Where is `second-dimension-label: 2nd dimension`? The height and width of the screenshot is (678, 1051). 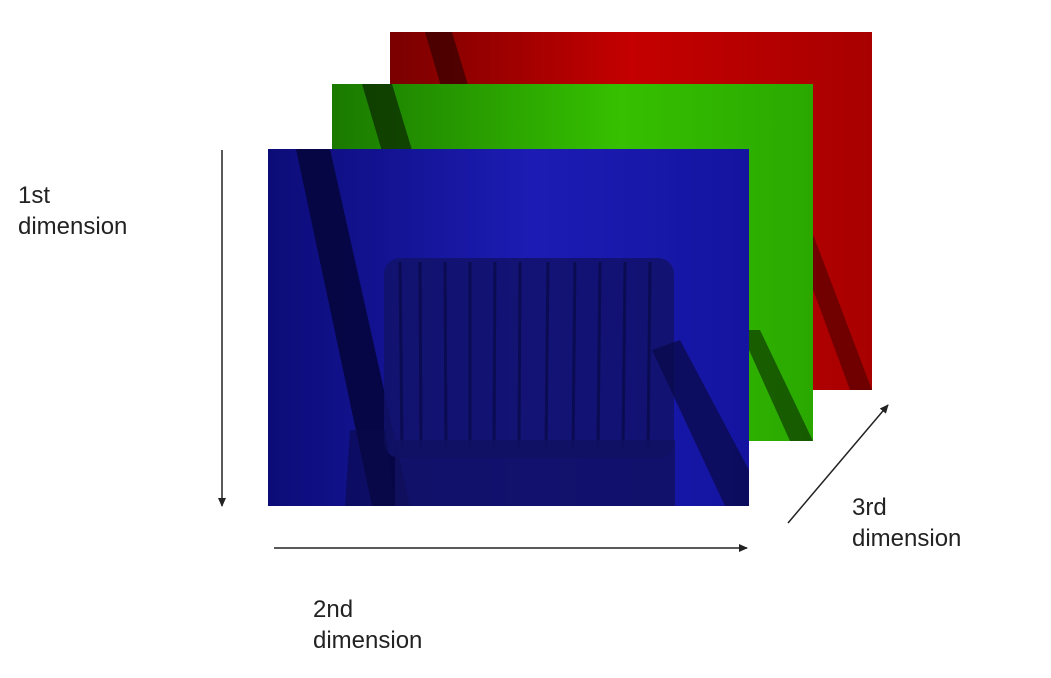 second-dimension-label: 2nd dimension is located at coordinates (367, 625).